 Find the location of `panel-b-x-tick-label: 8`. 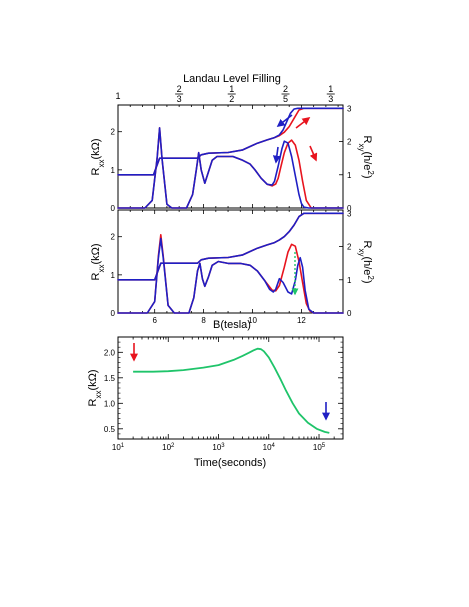

panel-b-x-tick-label: 8 is located at coordinates (203, 320).